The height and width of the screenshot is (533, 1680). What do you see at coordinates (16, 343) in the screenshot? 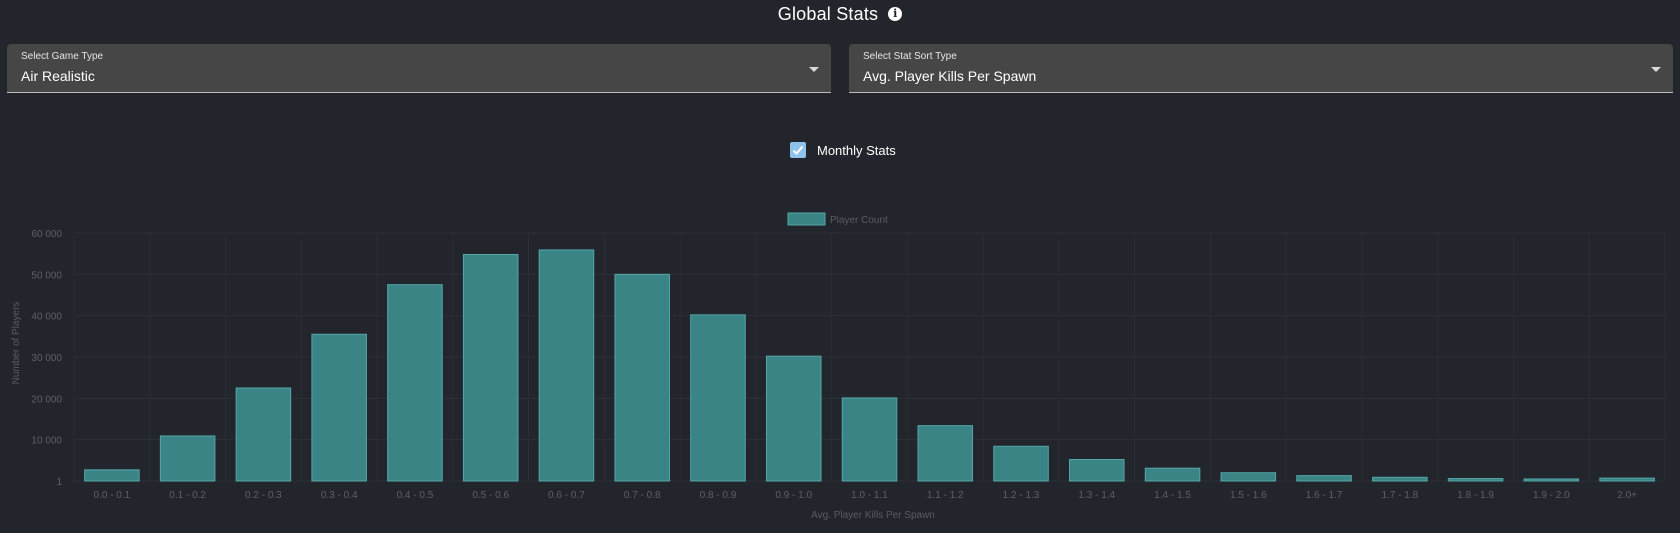
I see `y-axis-title: Number of Players` at bounding box center [16, 343].